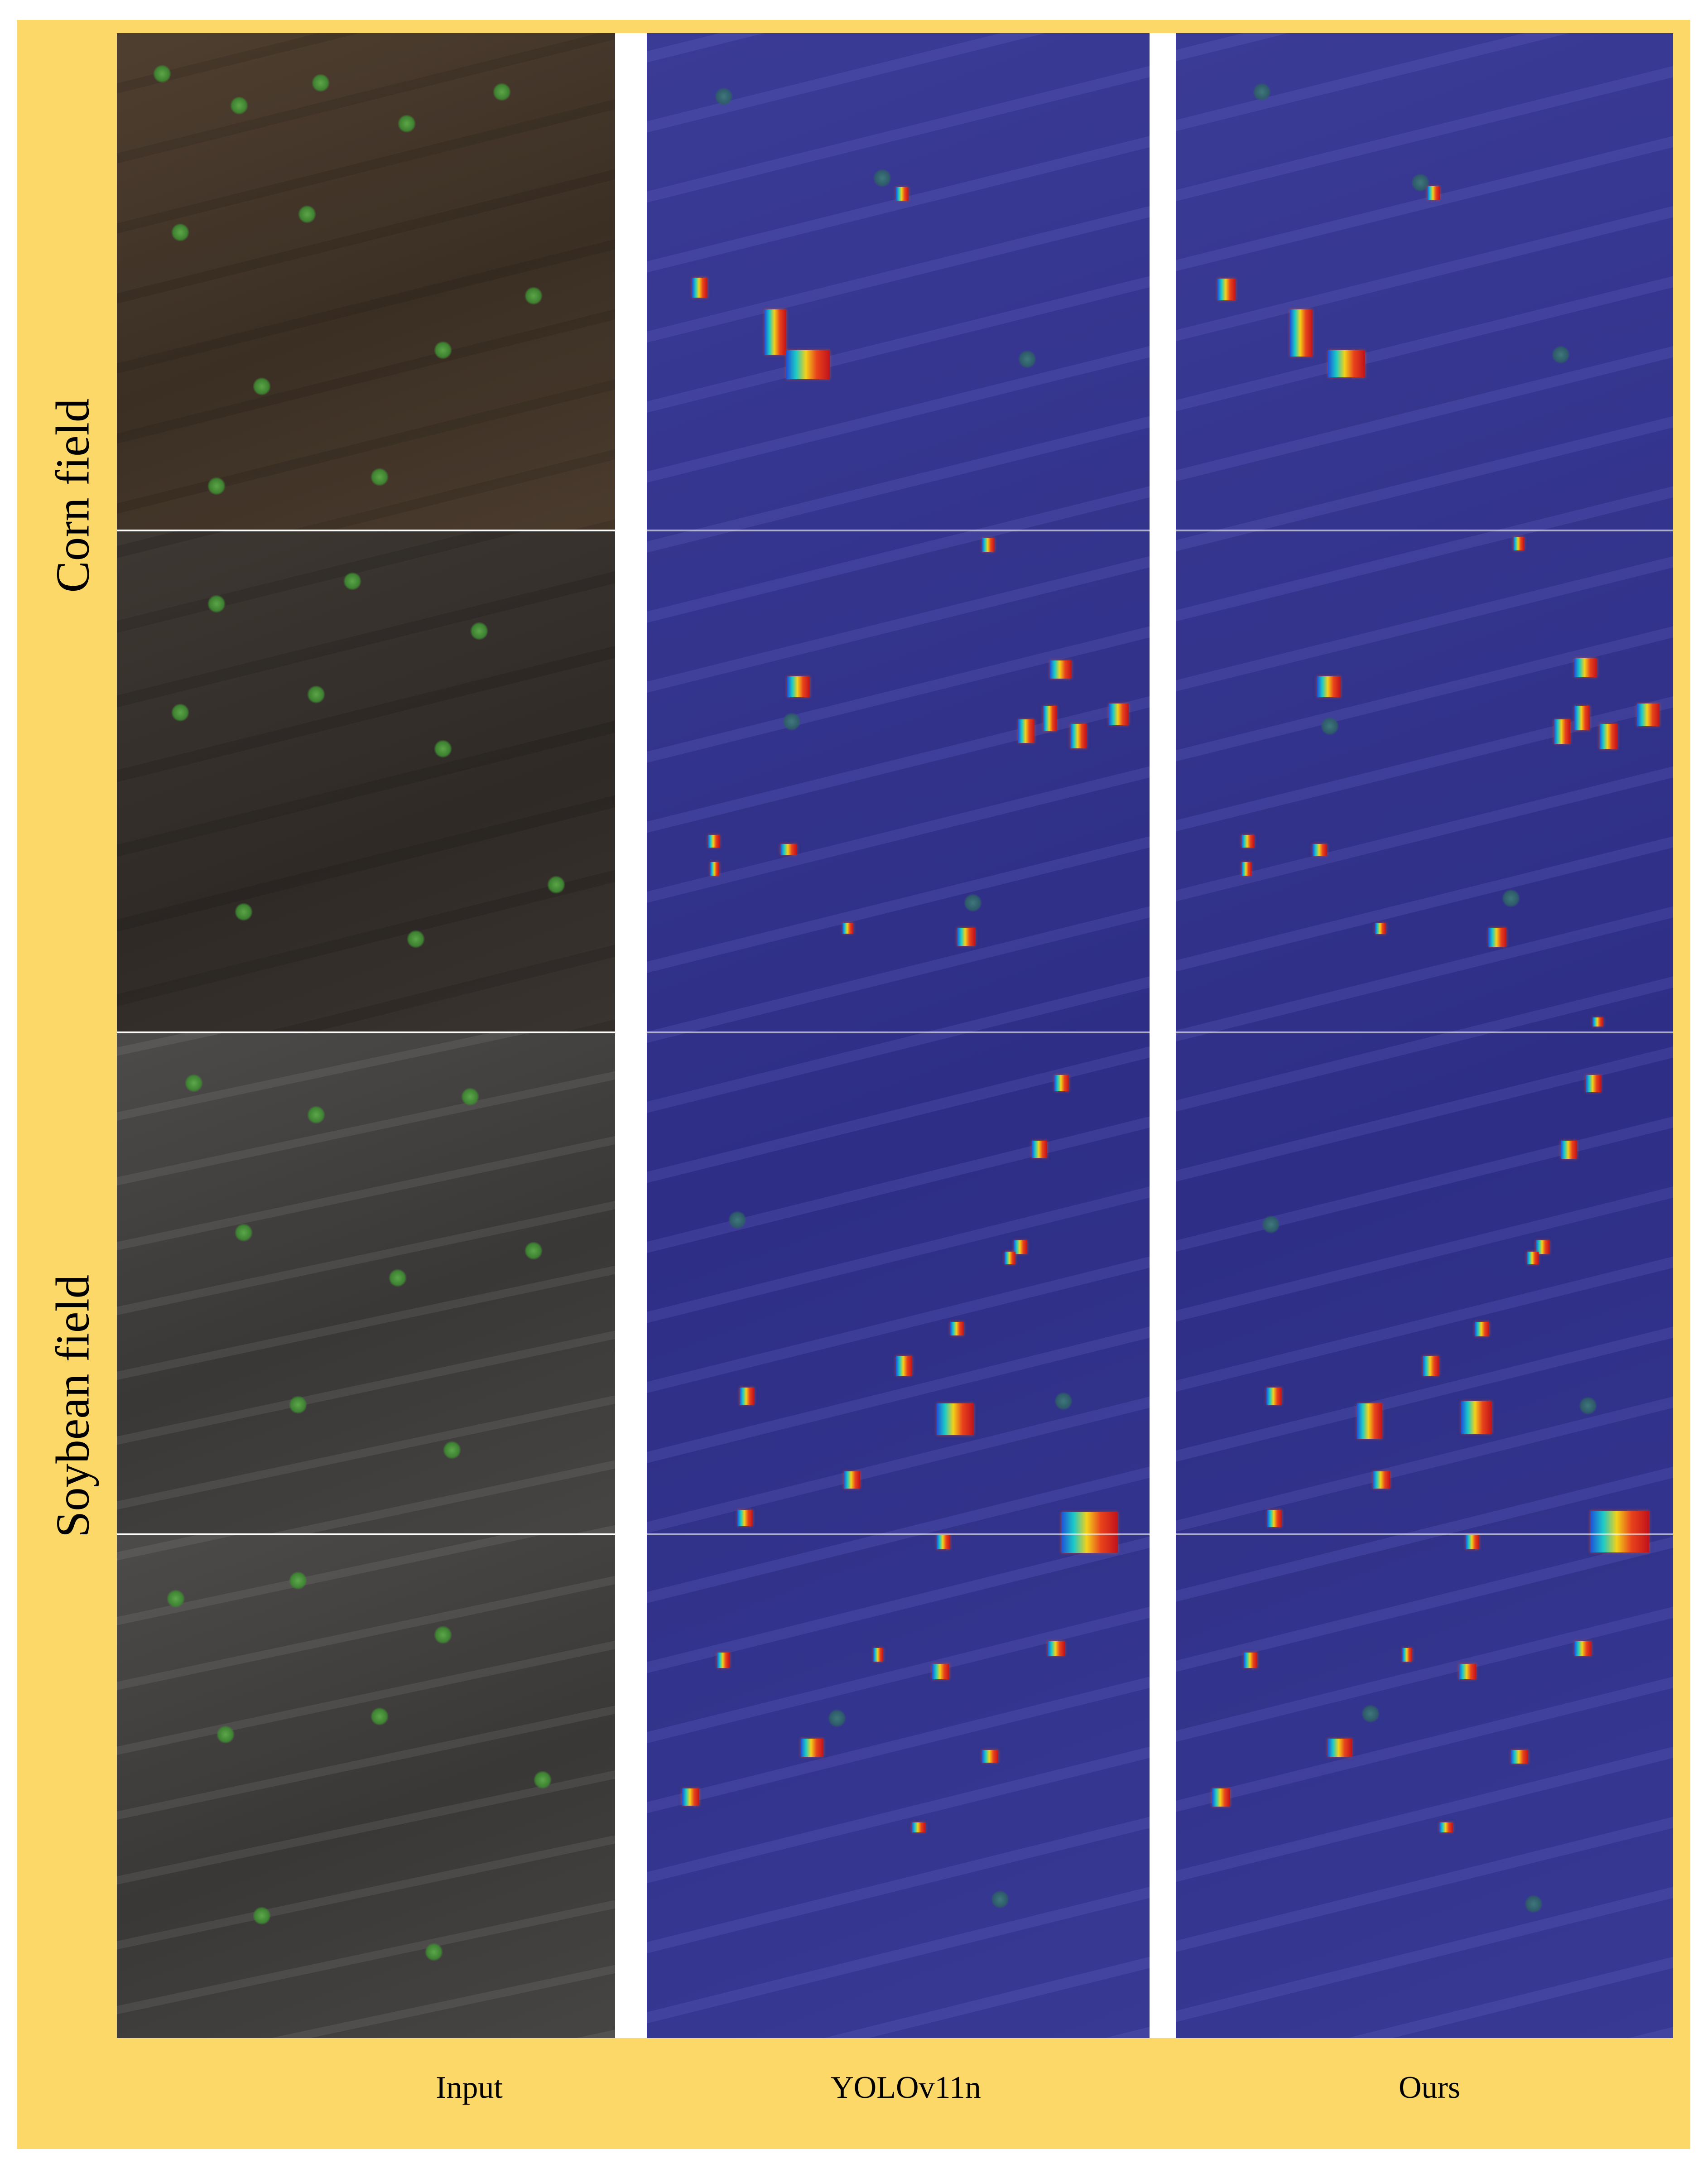 Image resolution: width=1708 pixels, height=2164 pixels. I want to click on column-label-ours: Ours, so click(1429, 2087).